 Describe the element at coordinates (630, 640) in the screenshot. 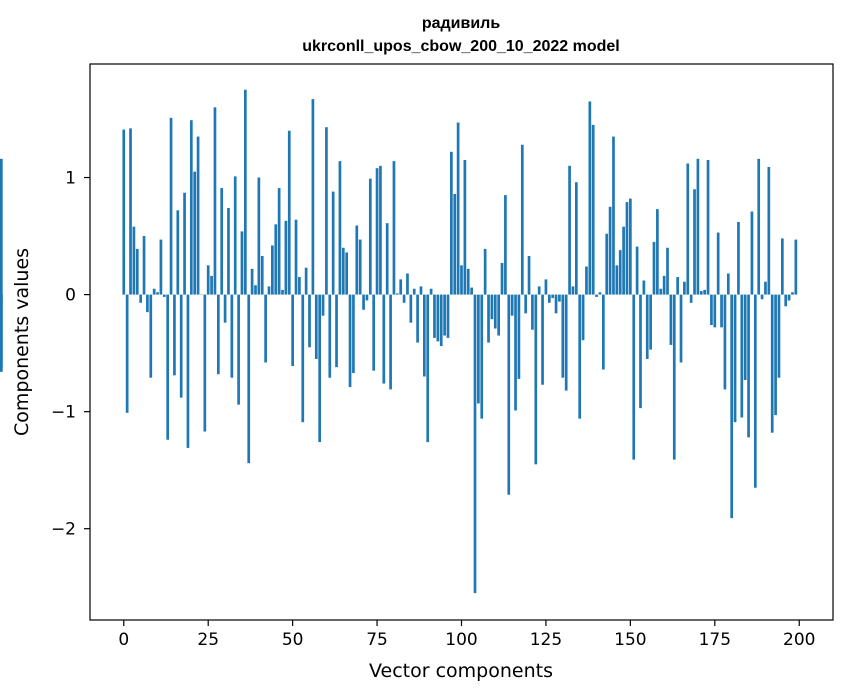

I see `x-tick-label: 150` at that location.